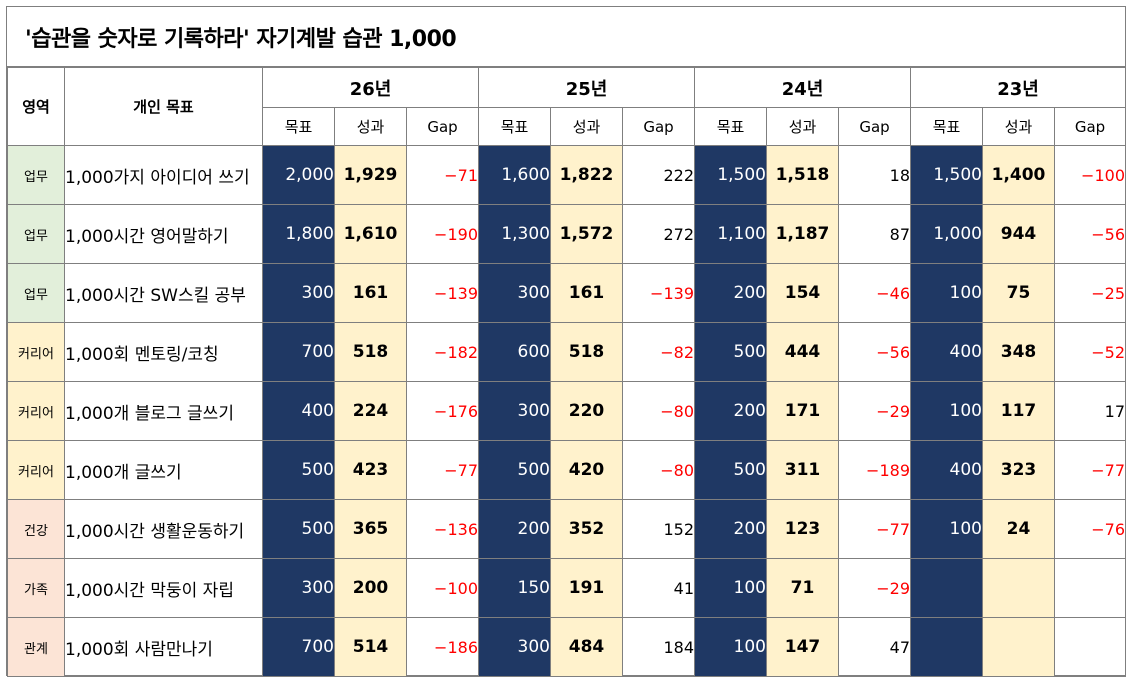 This screenshot has height=692, width=1134. I want to click on area-cell: 관계, so click(36, 647).